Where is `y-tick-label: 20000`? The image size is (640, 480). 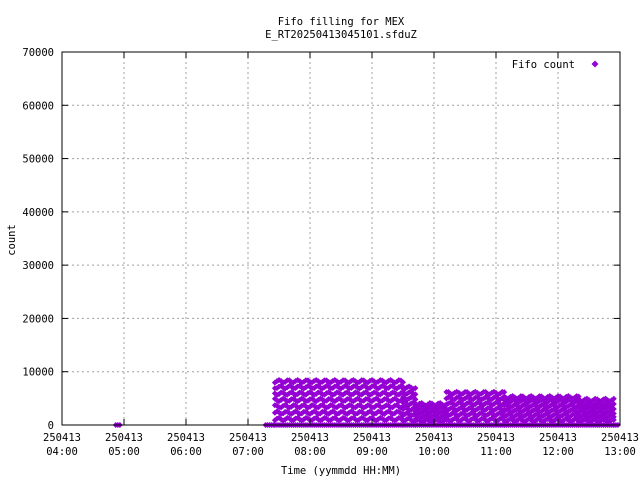 y-tick-label: 20000 is located at coordinates (38, 319).